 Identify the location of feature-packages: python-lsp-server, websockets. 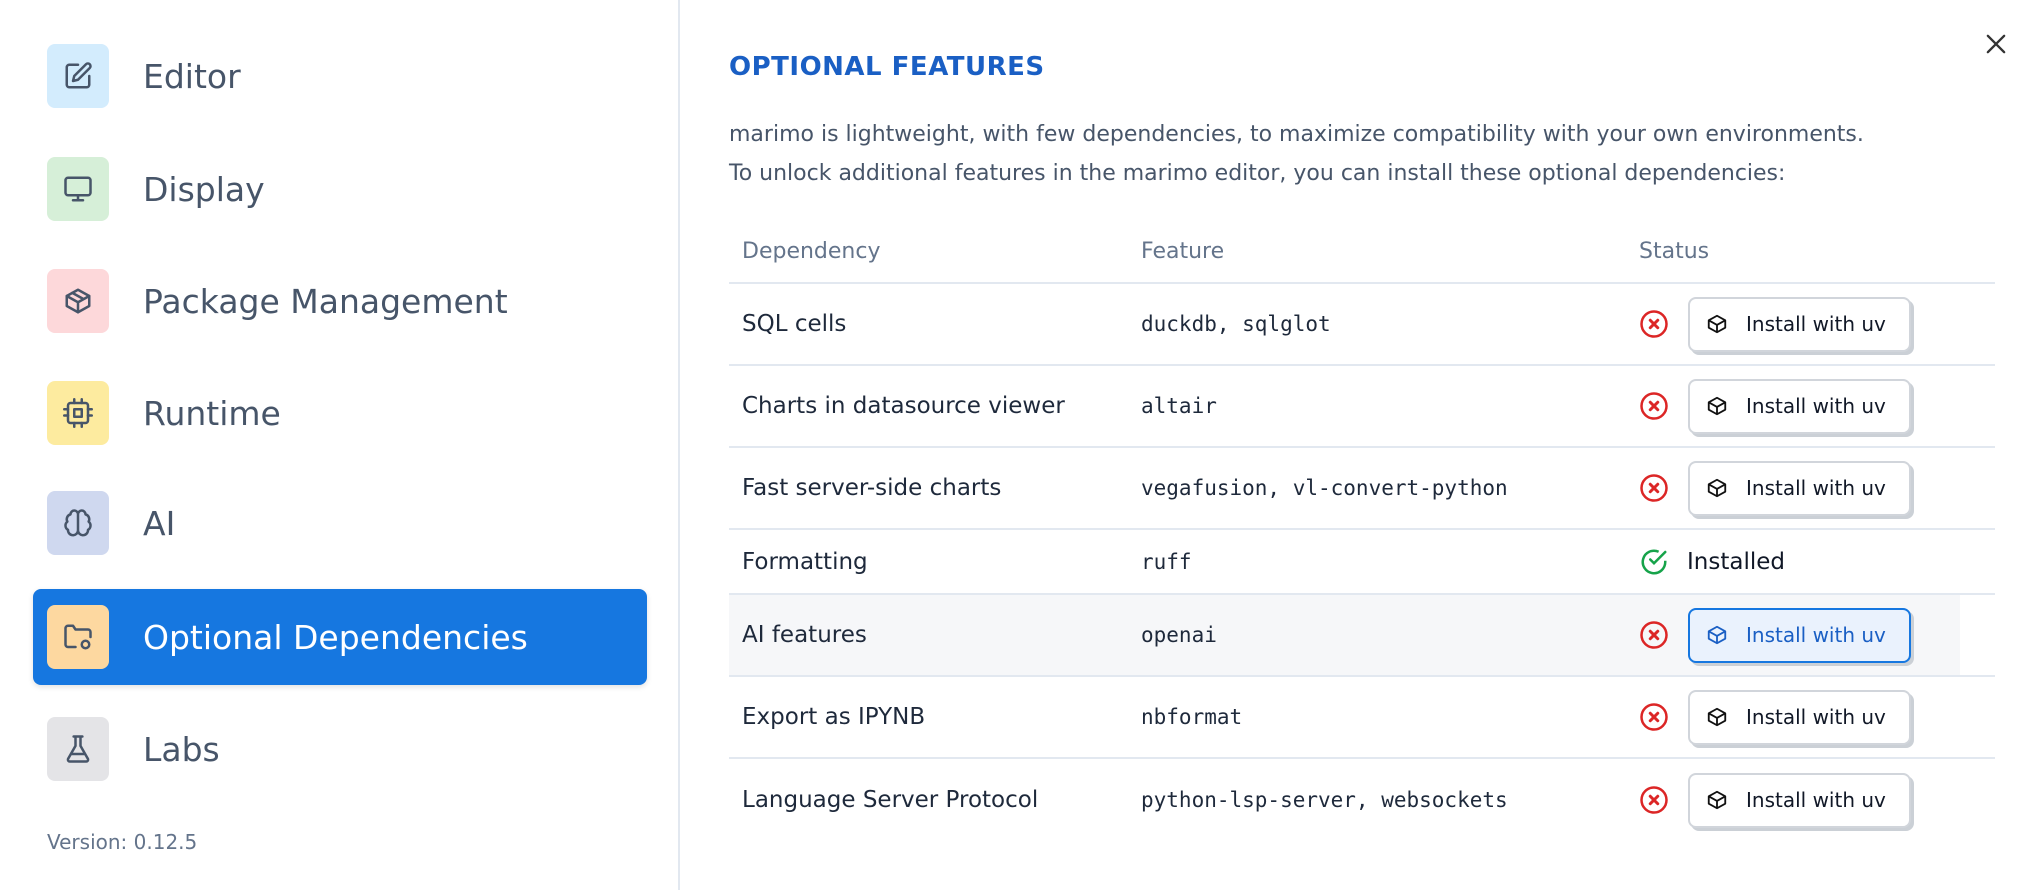
(1324, 800).